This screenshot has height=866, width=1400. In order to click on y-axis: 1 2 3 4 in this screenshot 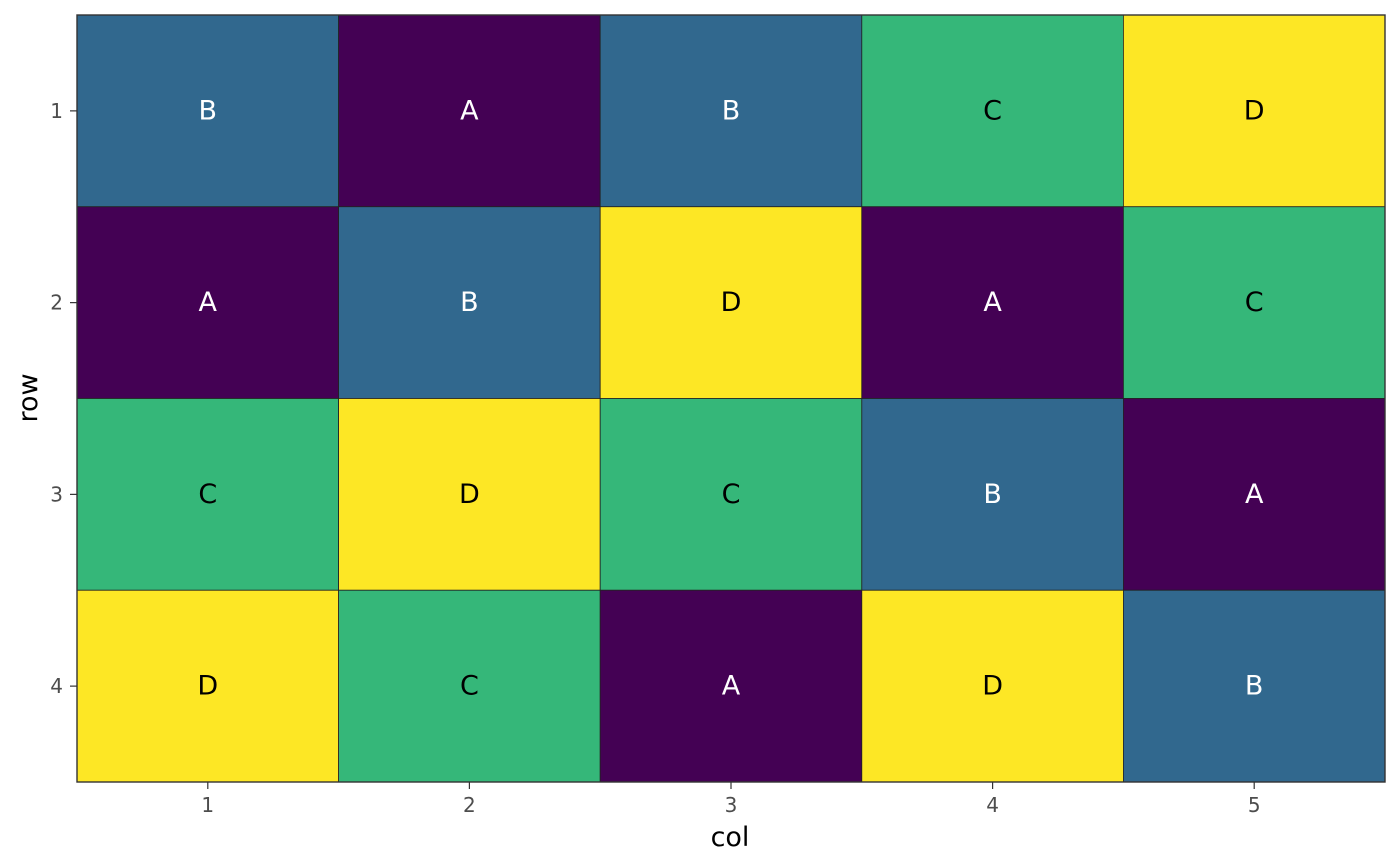, I will do `click(63, 398)`.